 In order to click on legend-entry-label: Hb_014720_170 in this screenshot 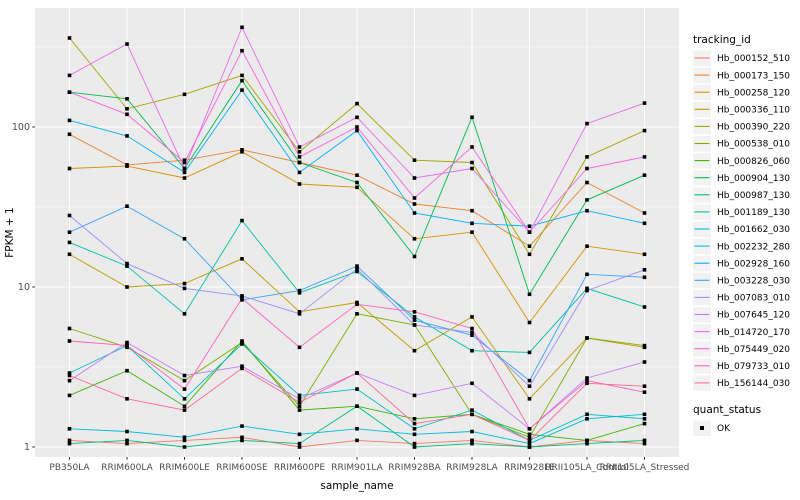, I will do `click(753, 333)`.